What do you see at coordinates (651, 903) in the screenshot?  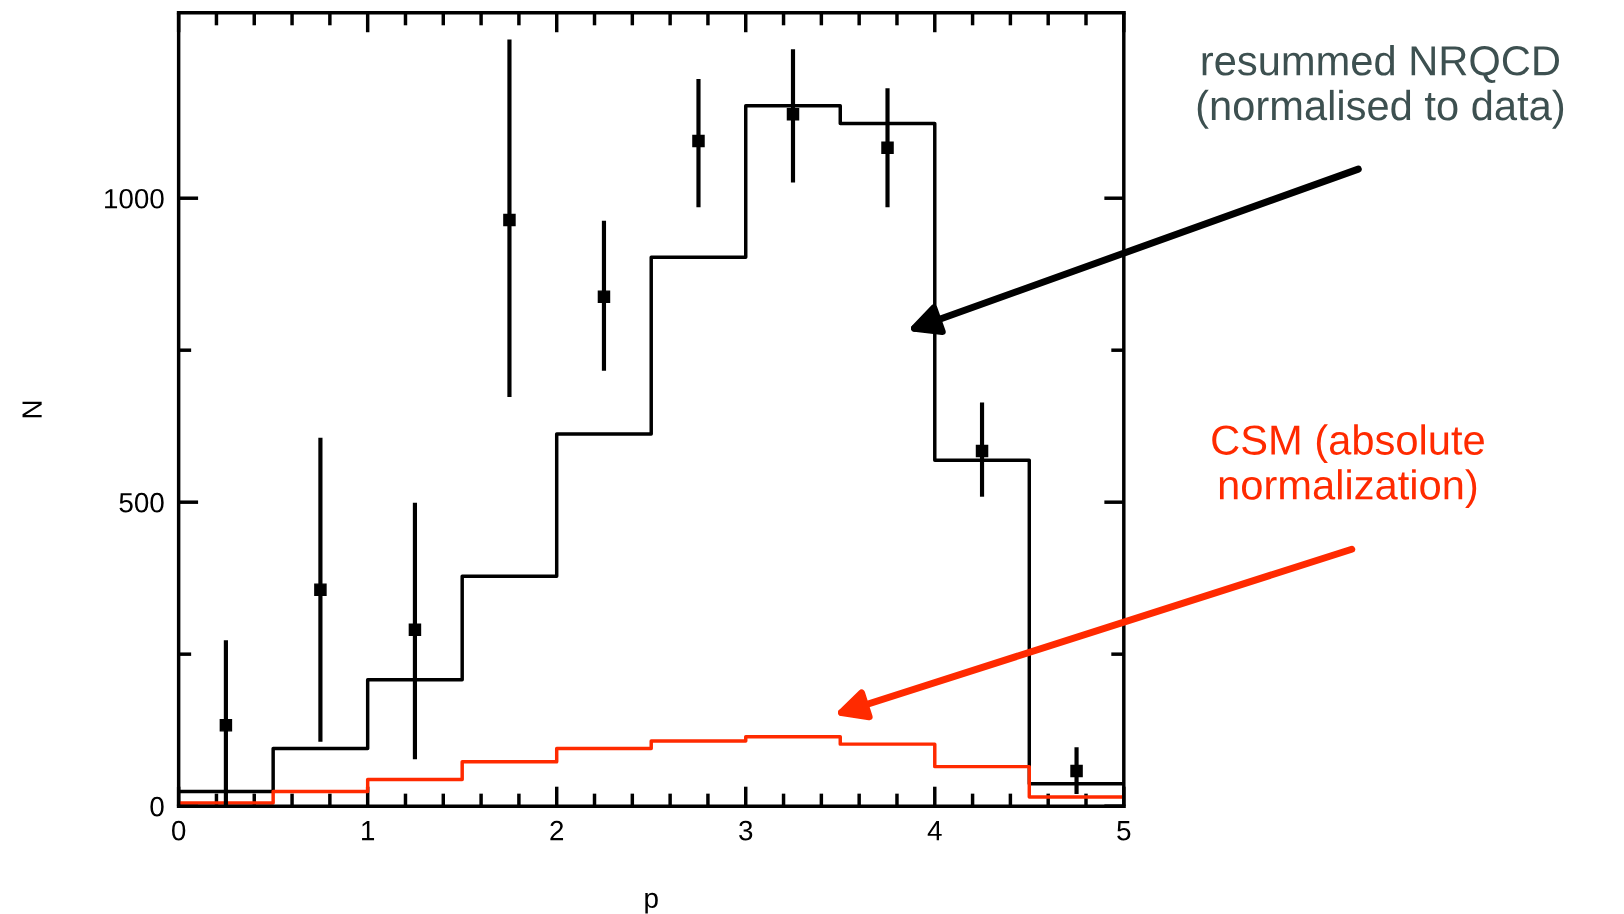 I see `x-axis-title: p` at bounding box center [651, 903].